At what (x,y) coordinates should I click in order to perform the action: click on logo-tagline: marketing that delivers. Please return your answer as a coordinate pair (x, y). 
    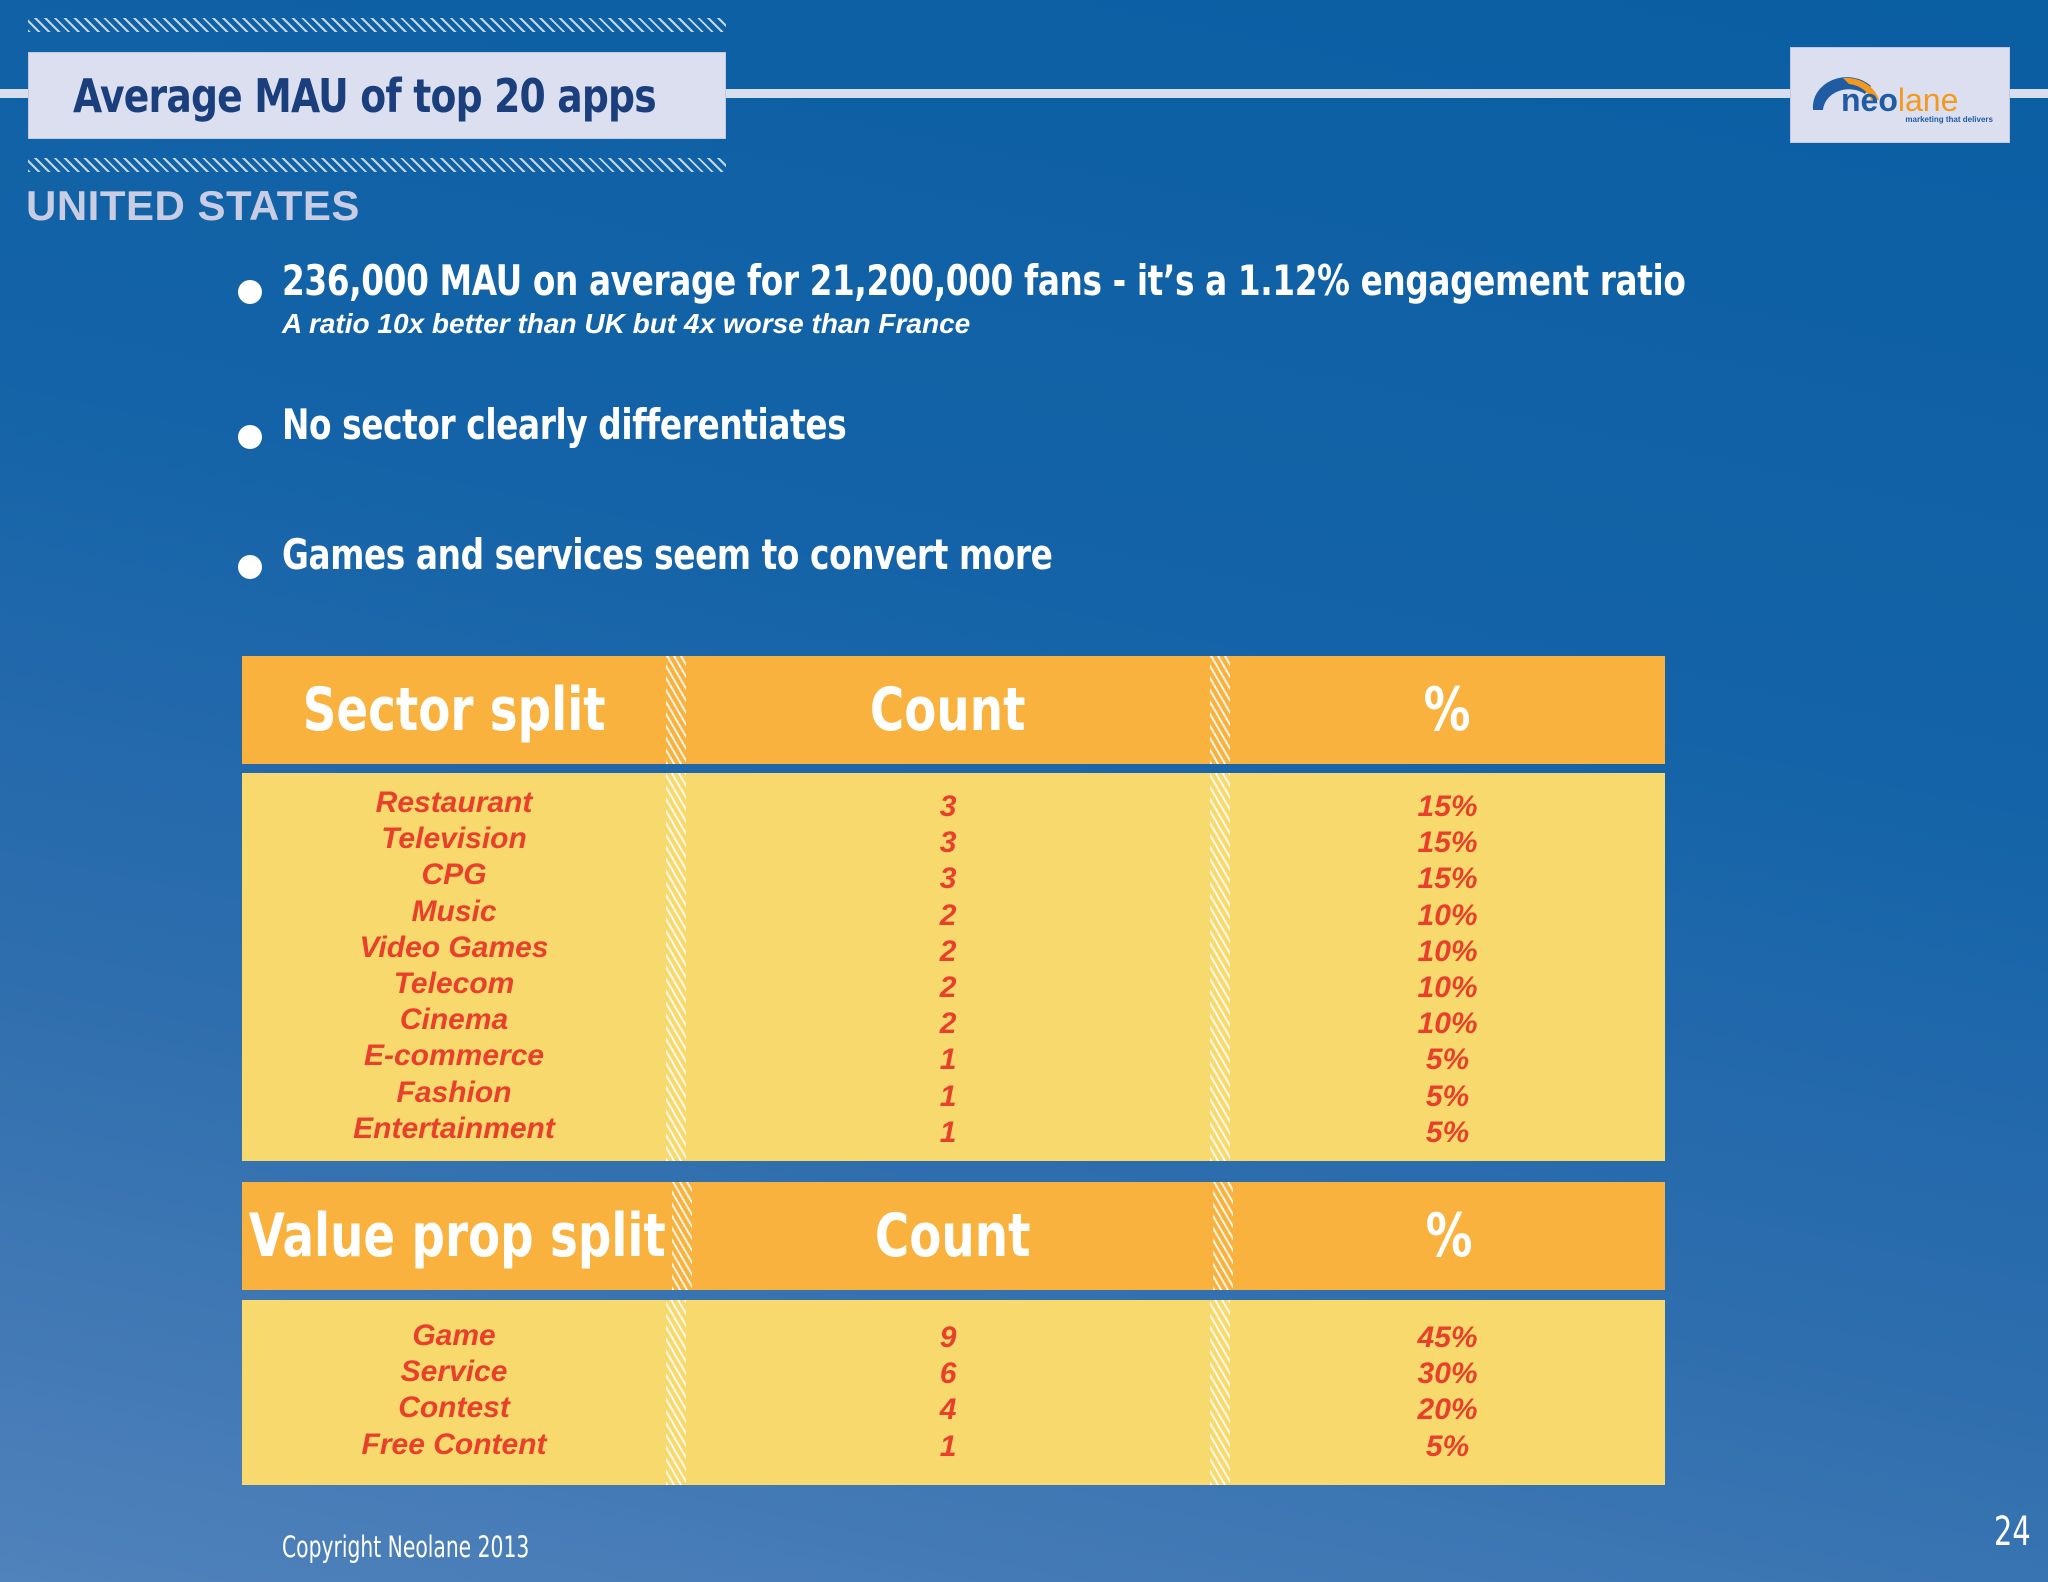
    Looking at the image, I should click on (1949, 119).